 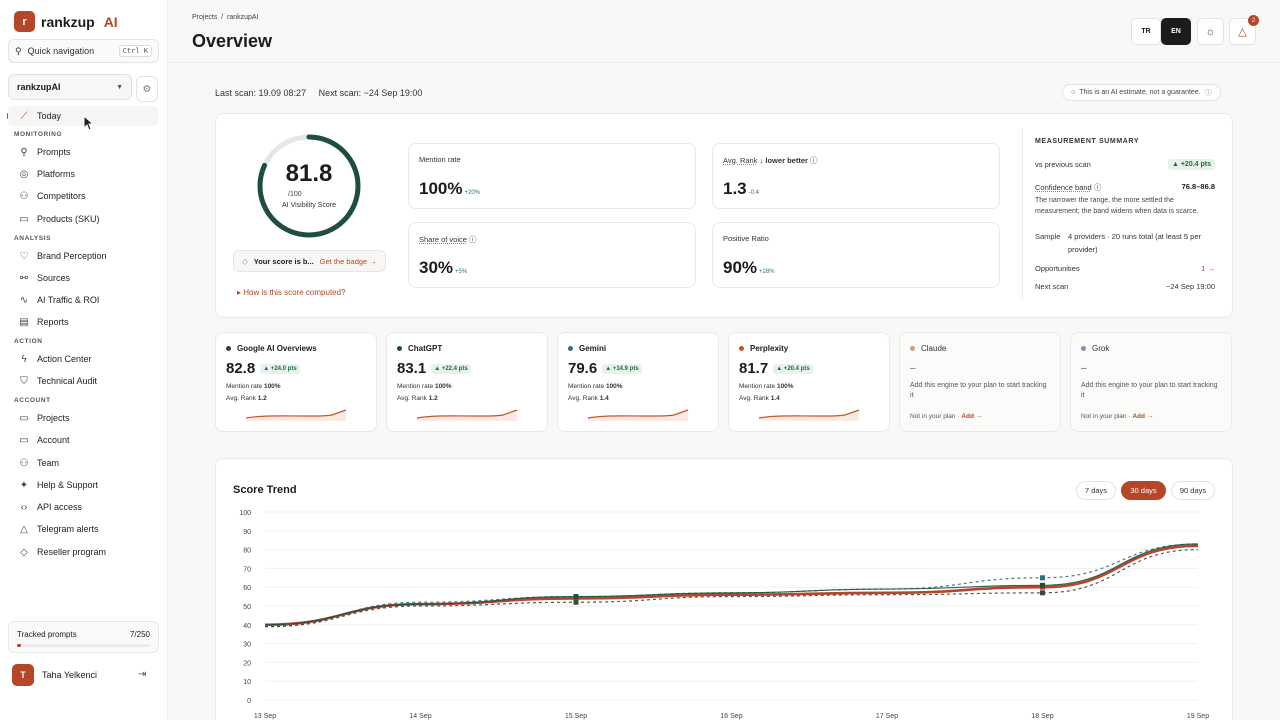 What do you see at coordinates (1198, 186) in the screenshot?
I see `summary-value: 76.8–86.8` at bounding box center [1198, 186].